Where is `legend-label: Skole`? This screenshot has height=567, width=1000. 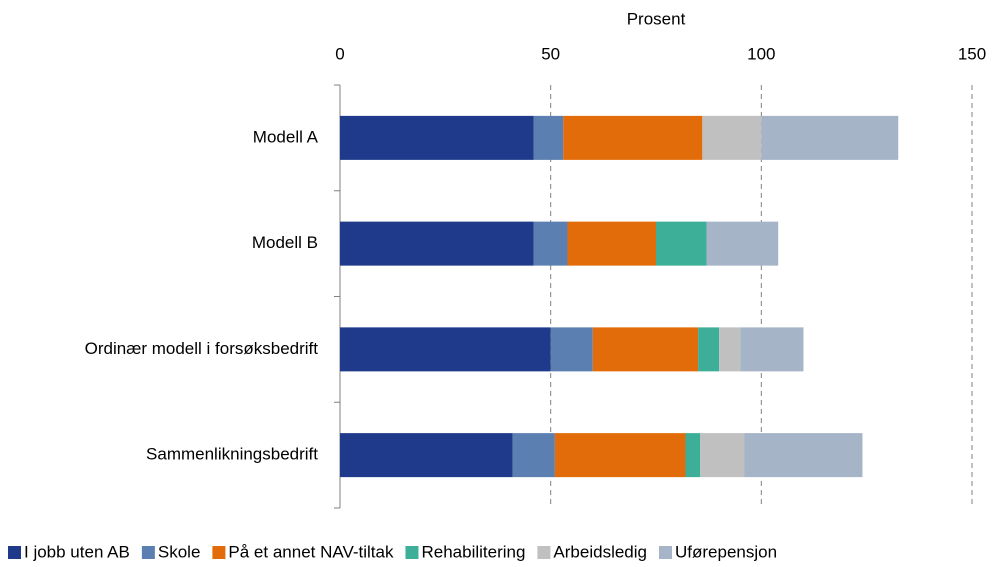 legend-label: Skole is located at coordinates (179, 551).